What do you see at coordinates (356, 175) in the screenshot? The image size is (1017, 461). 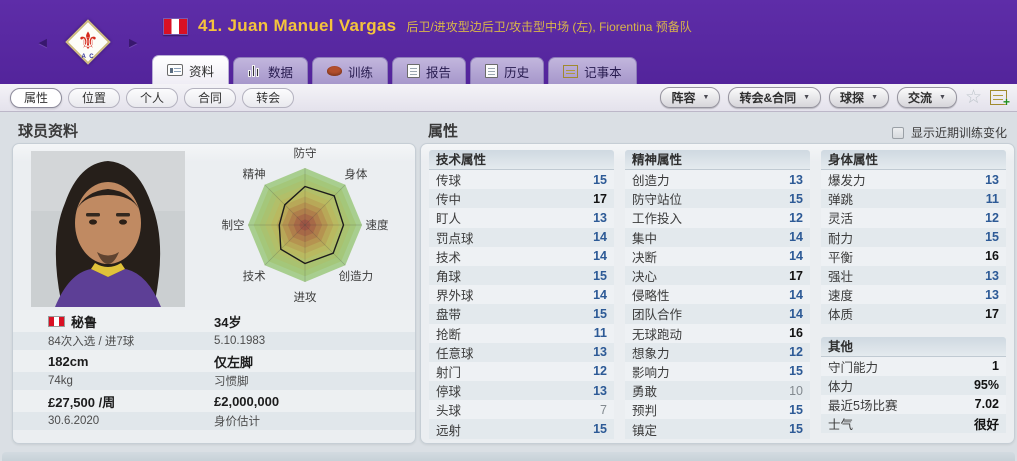 I see `radar-axis-label: 身体` at bounding box center [356, 175].